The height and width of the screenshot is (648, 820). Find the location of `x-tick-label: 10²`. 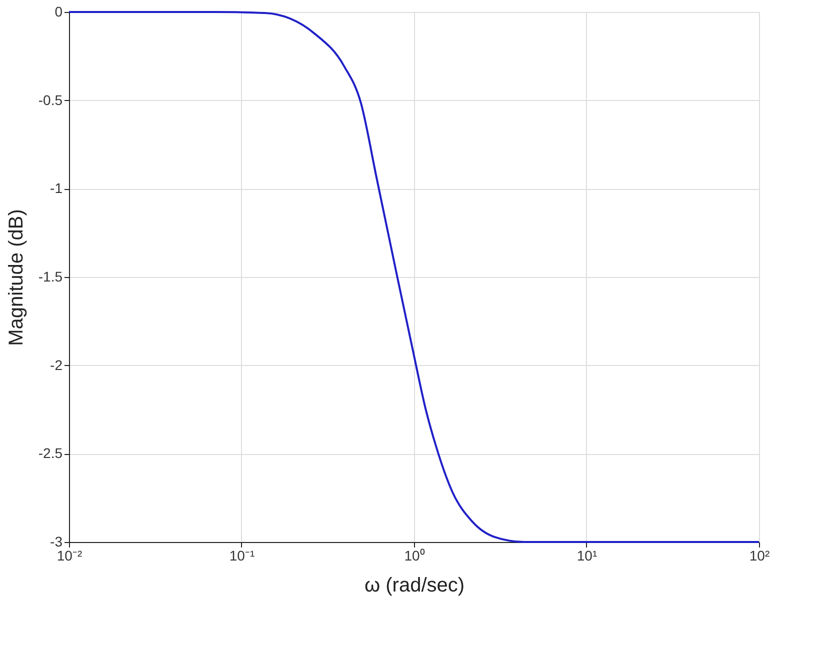

x-tick-label: 10² is located at coordinates (759, 556).